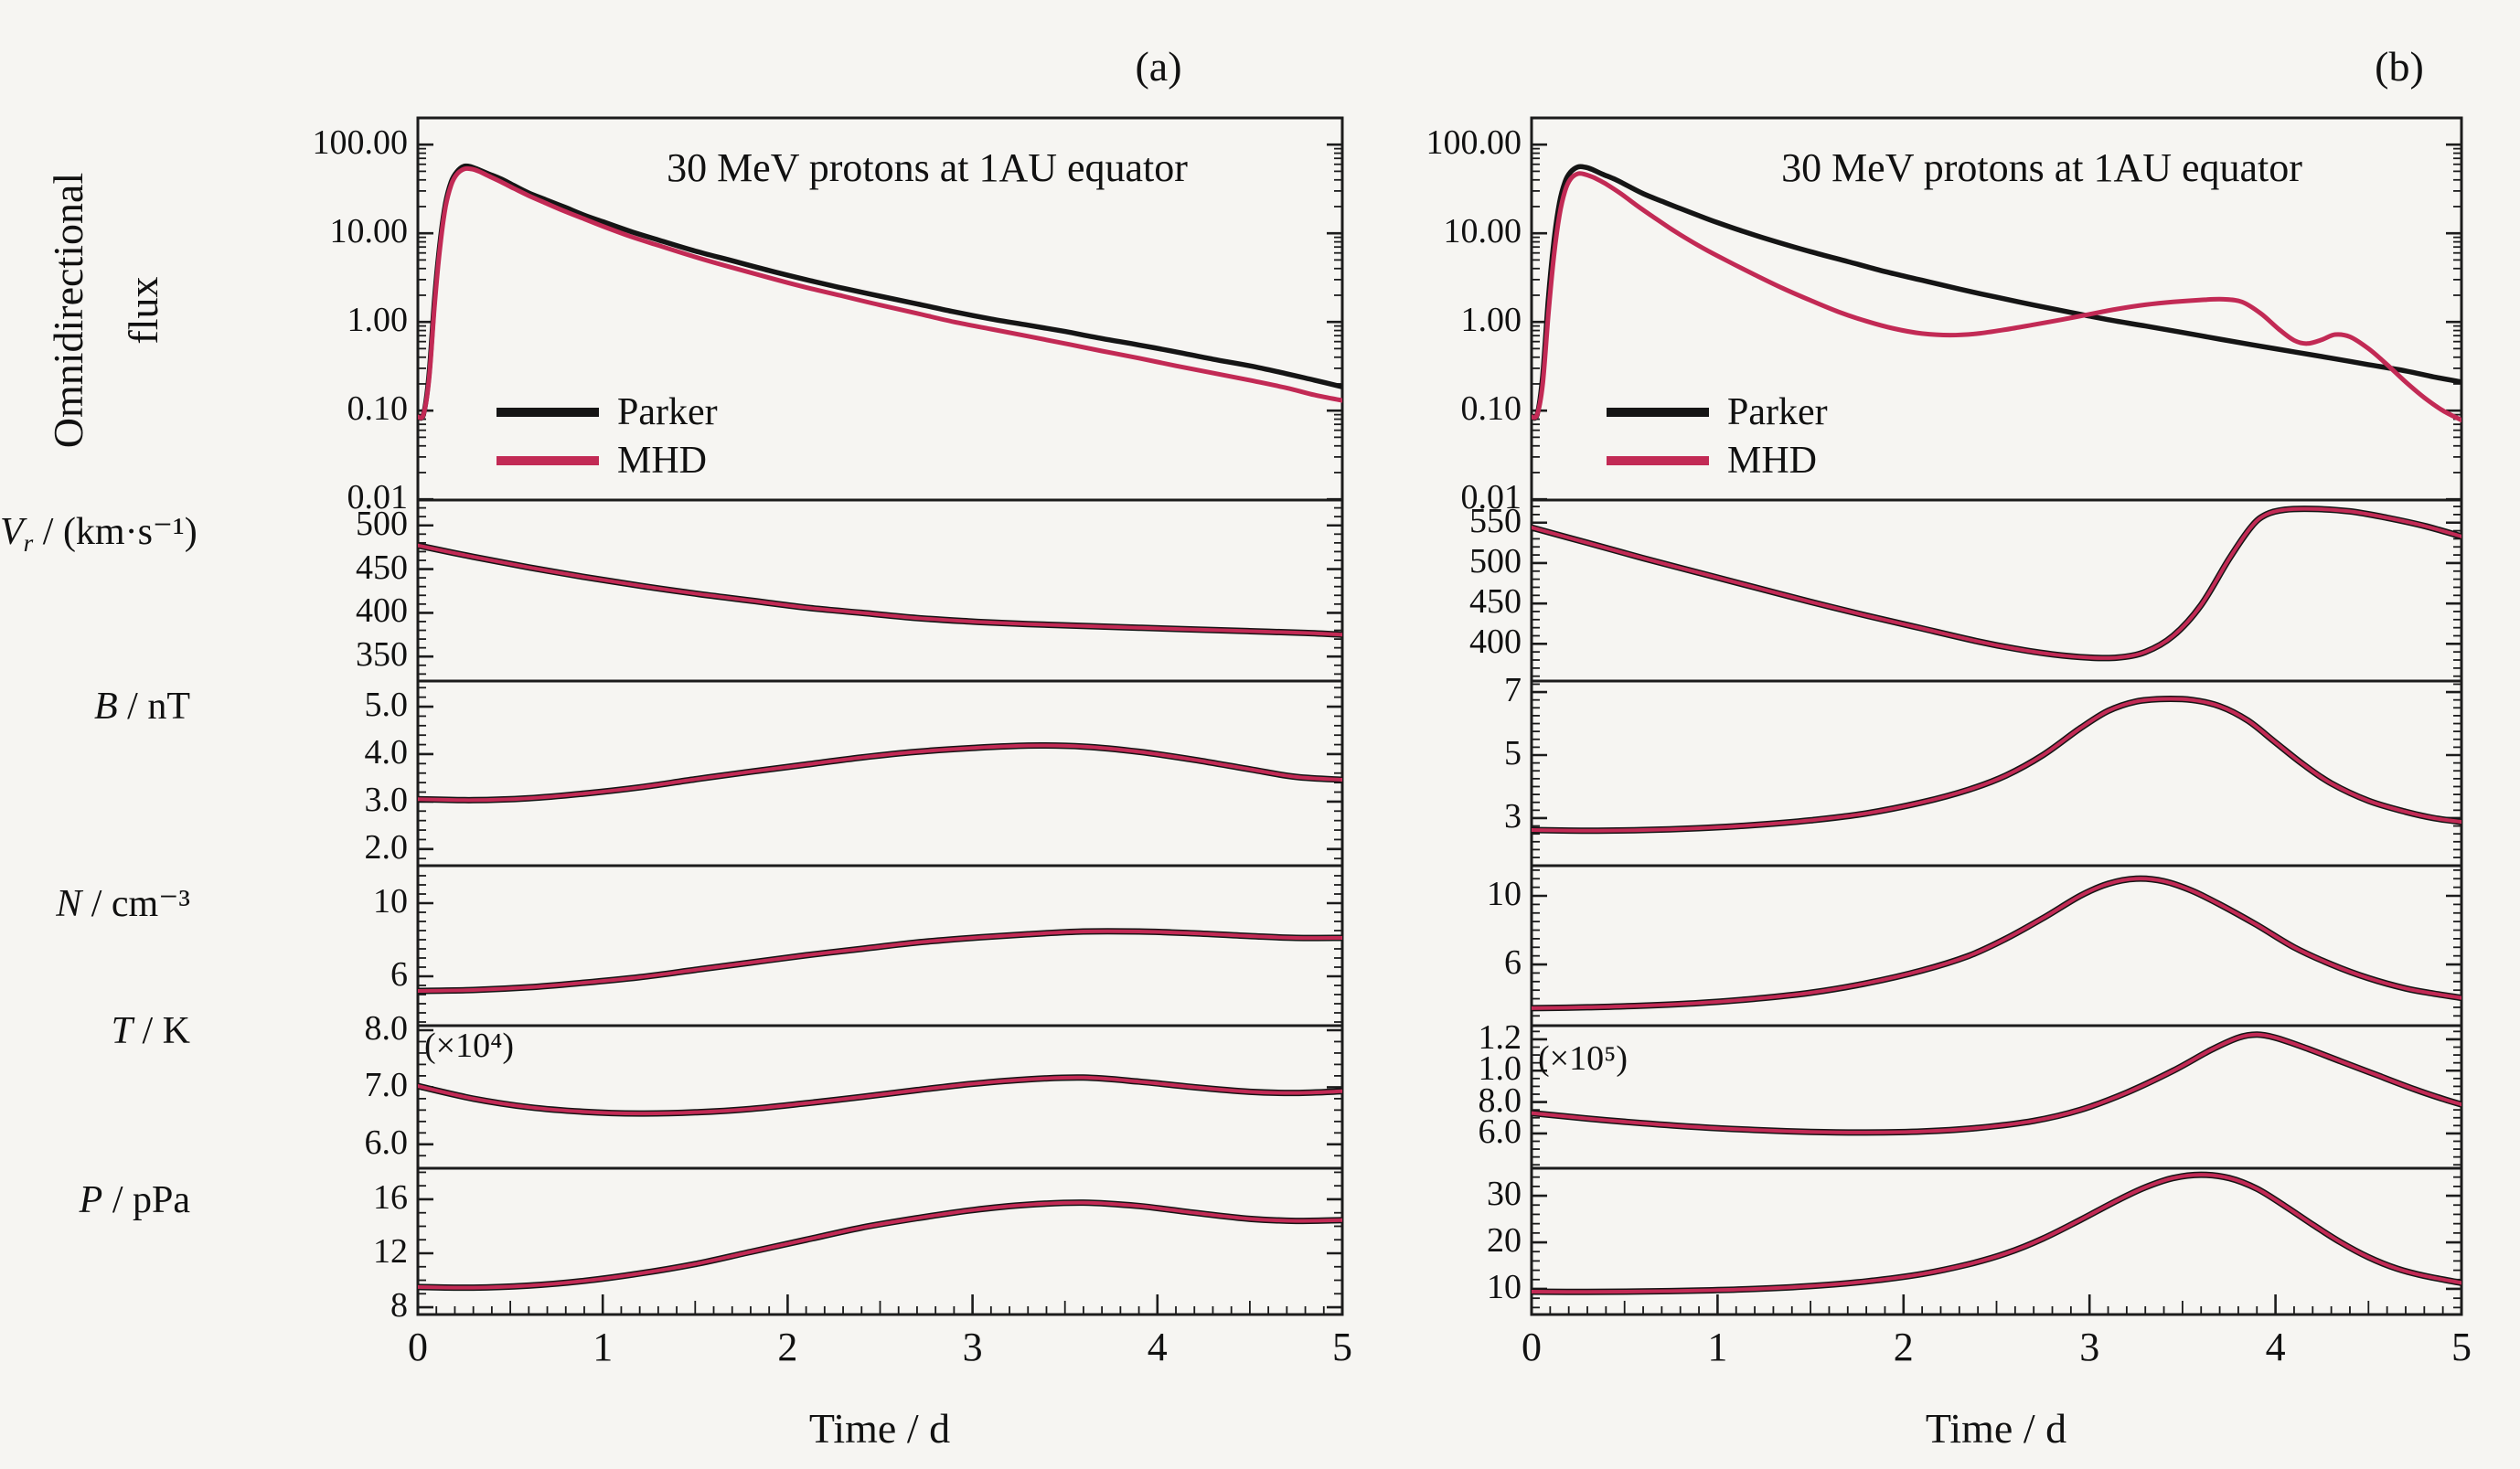 The image size is (2520, 1469). I want to click on y-tick-label: 7, so click(1513, 690).